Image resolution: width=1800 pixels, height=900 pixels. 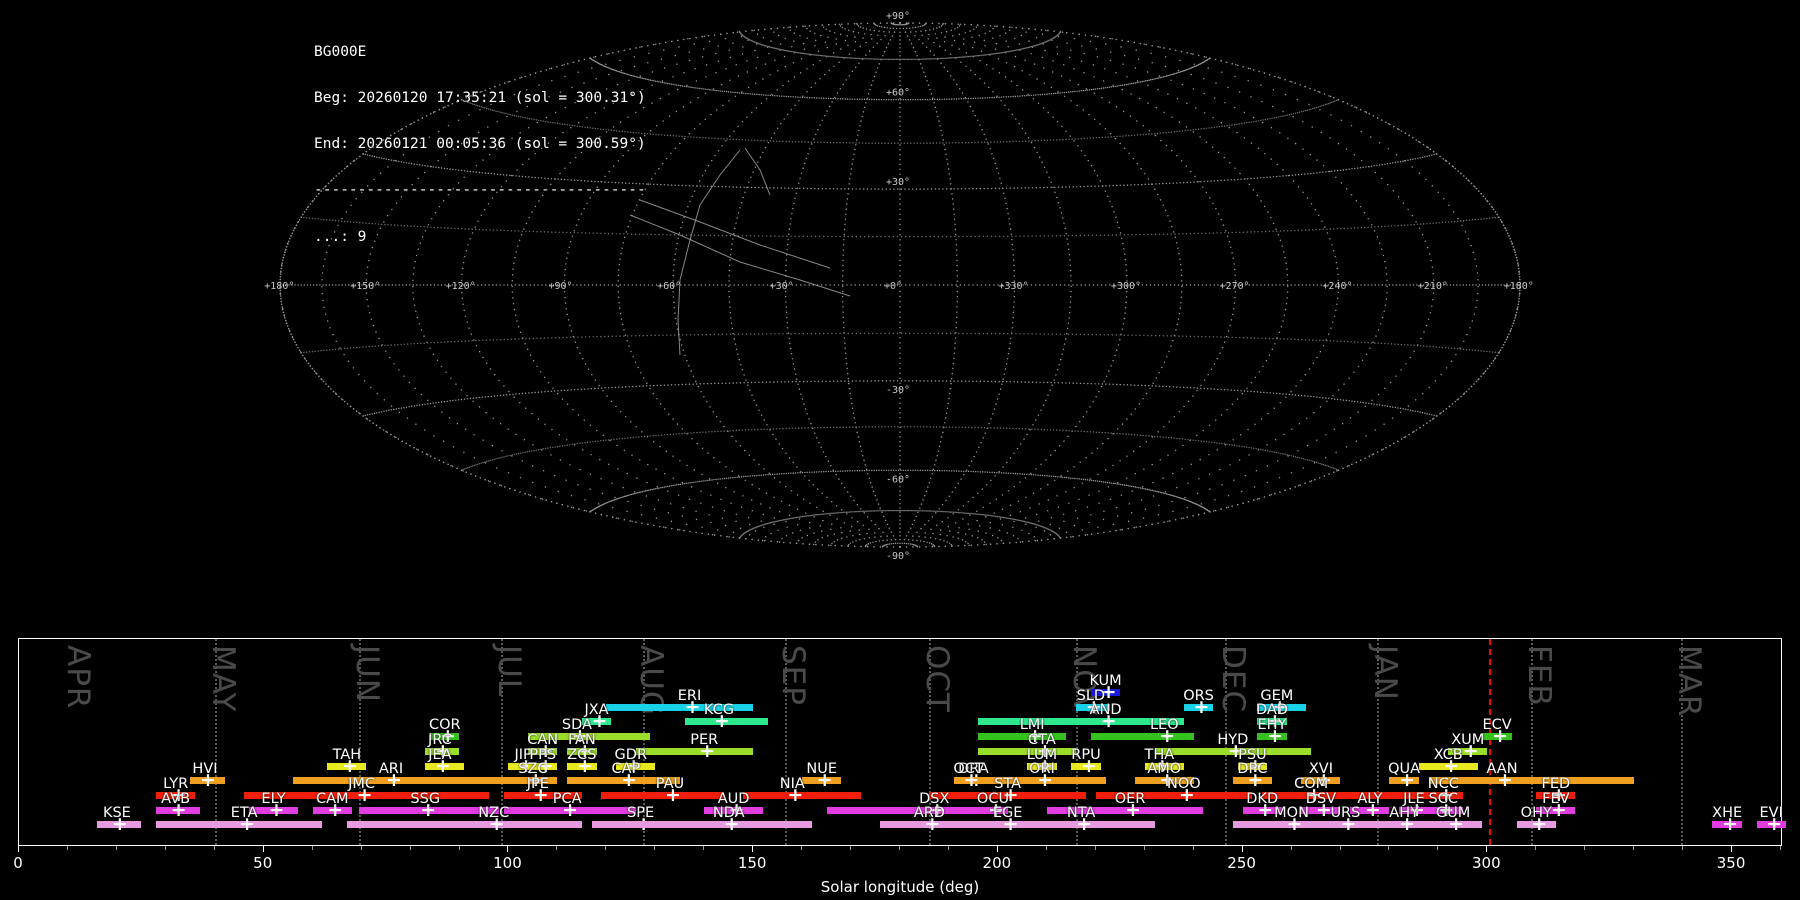 I want to click on axis-minor-tick, so click(x=655, y=848).